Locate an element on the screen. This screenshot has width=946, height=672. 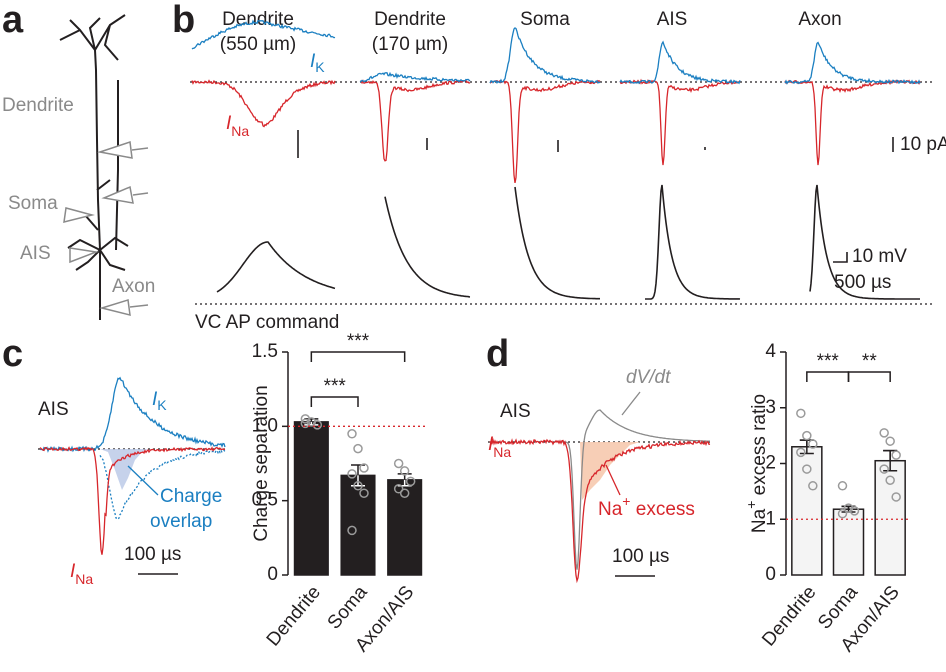
y-tick-label: 0.5 is located at coordinates (265, 500).